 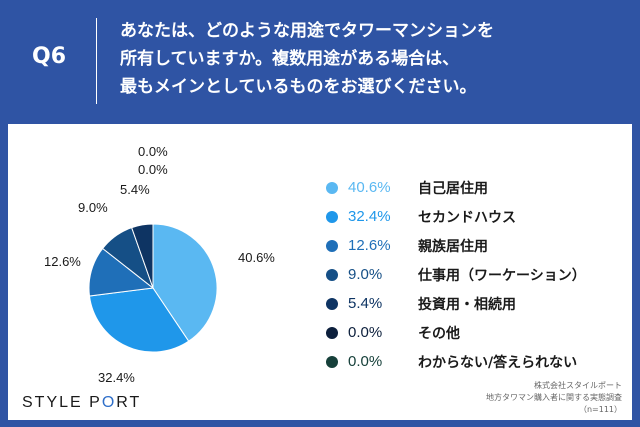 I want to click on source-line: 地方タワマン購入者に関する実態調査, so click(x=554, y=397).